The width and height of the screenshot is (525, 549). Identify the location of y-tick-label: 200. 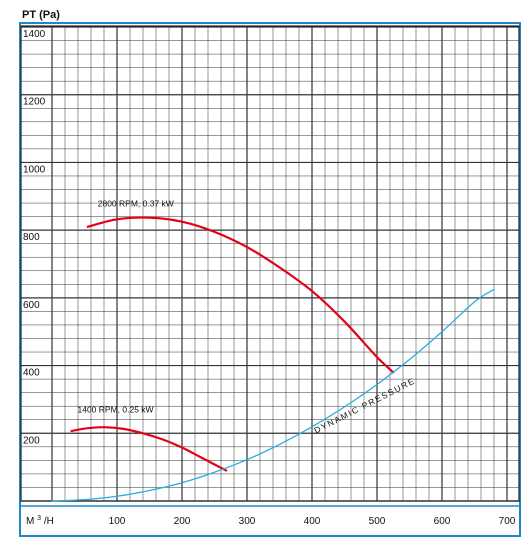
(31, 440).